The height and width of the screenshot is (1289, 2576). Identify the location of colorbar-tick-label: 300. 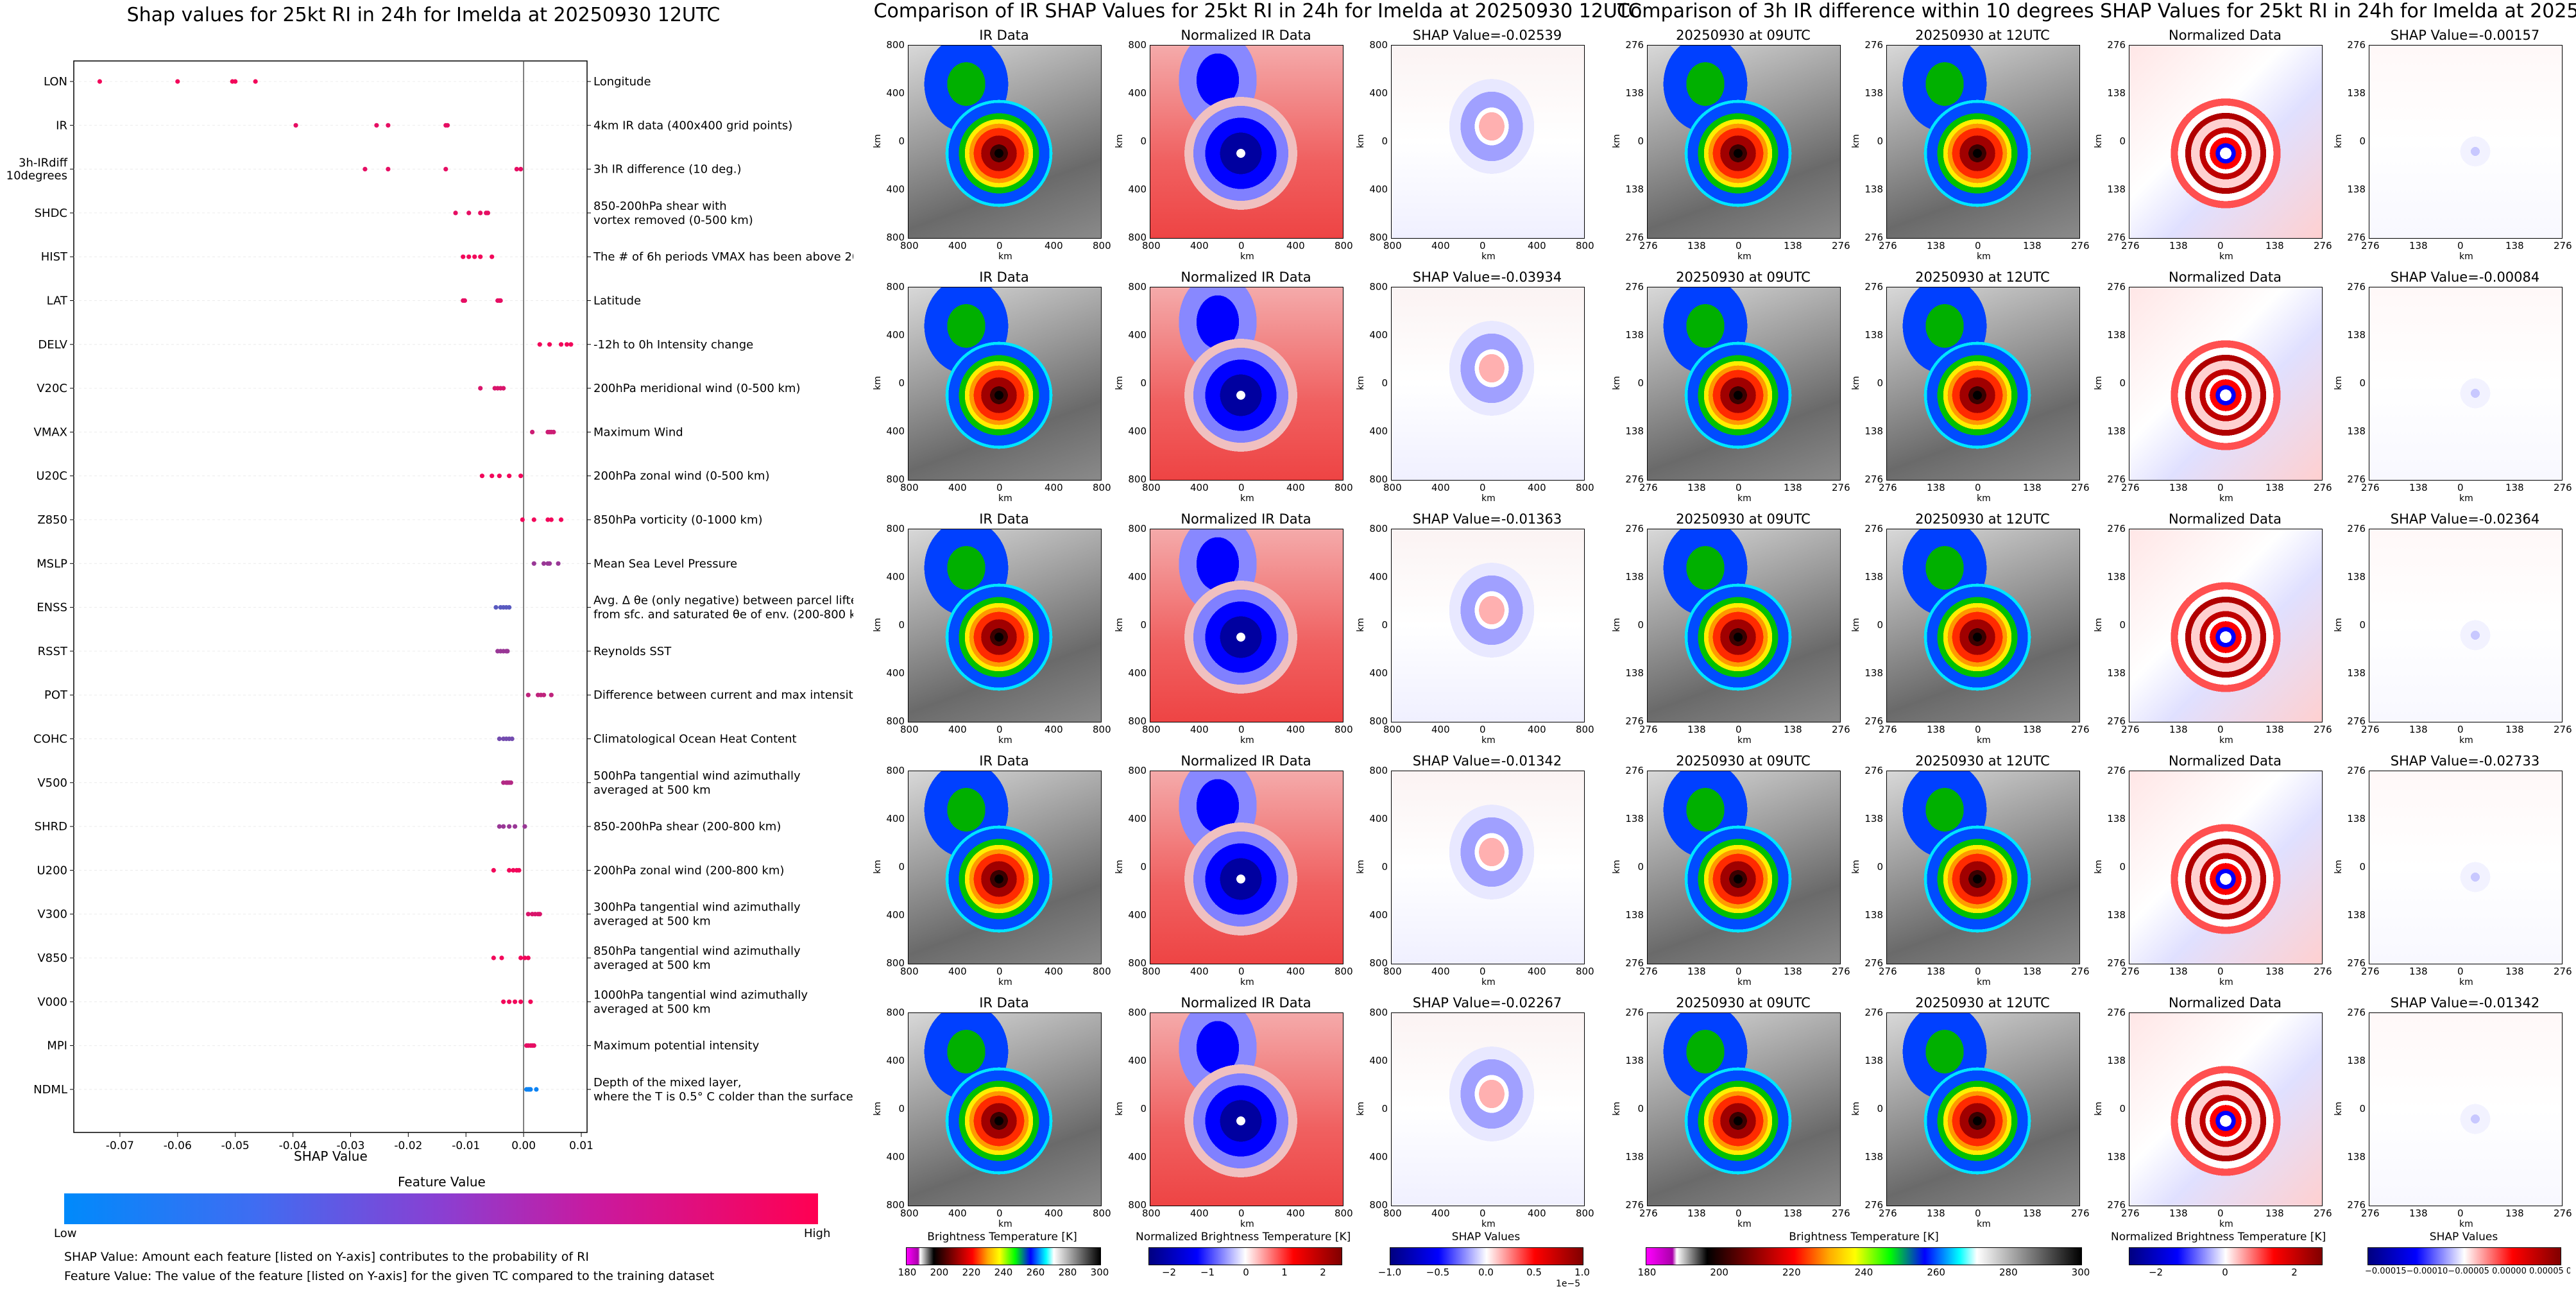
(1099, 1272).